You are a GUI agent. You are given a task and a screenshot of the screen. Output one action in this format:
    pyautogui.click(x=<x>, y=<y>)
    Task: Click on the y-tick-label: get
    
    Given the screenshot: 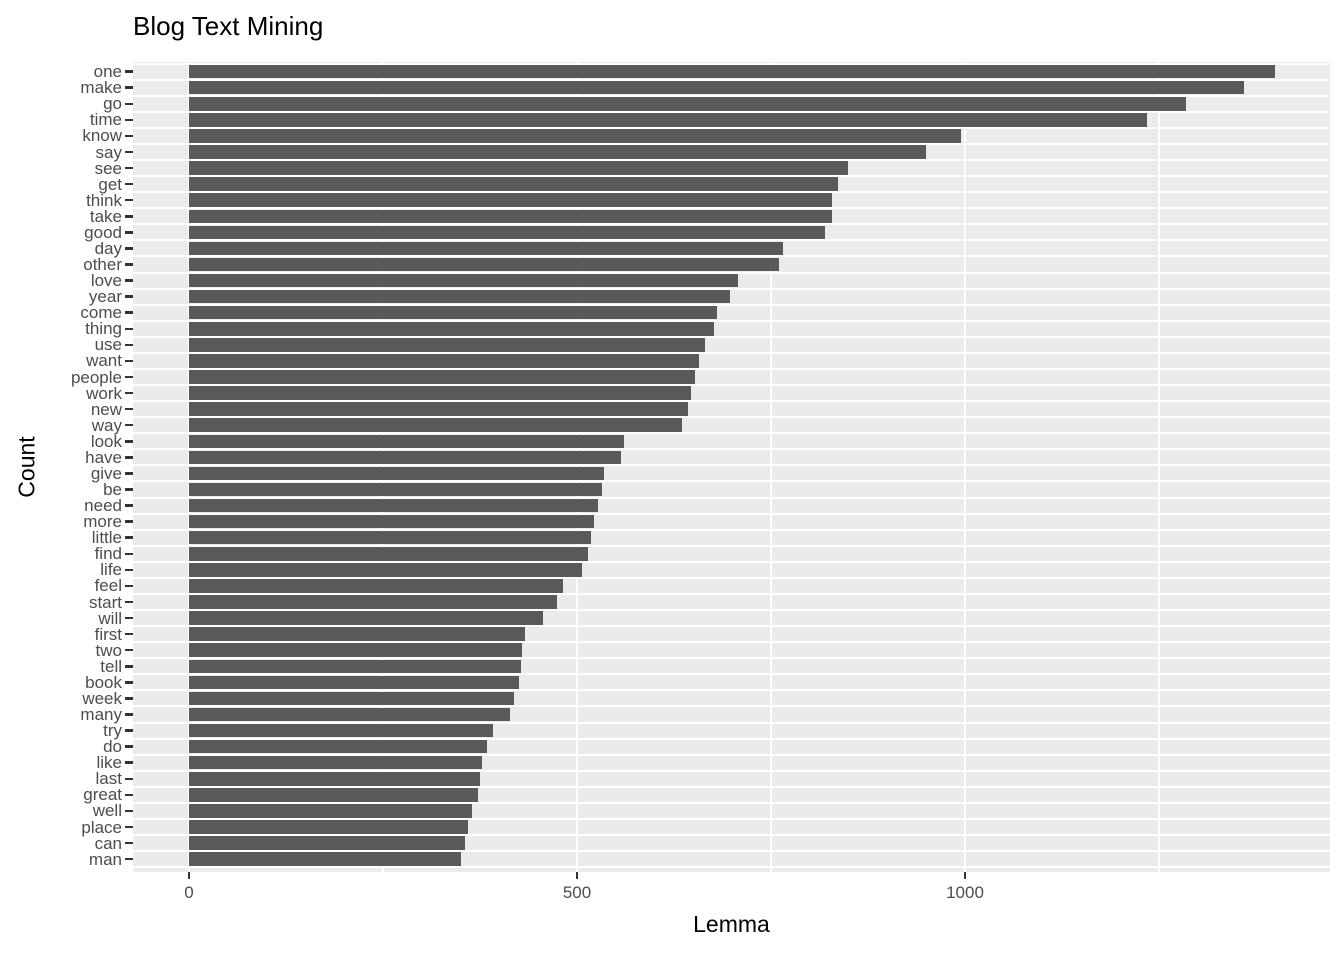 What is the action you would take?
    pyautogui.click(x=110, y=184)
    